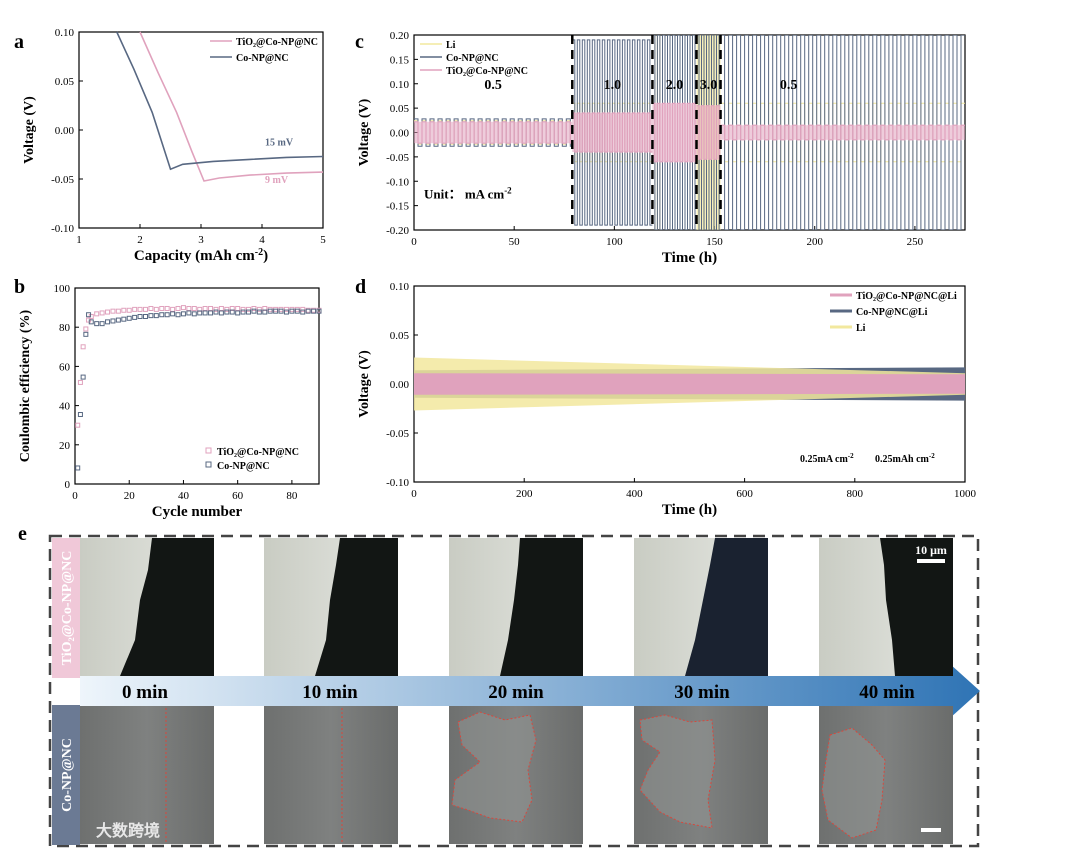  Describe the element at coordinates (65, 407) in the screenshot. I see `y-tick-label: 40` at that location.